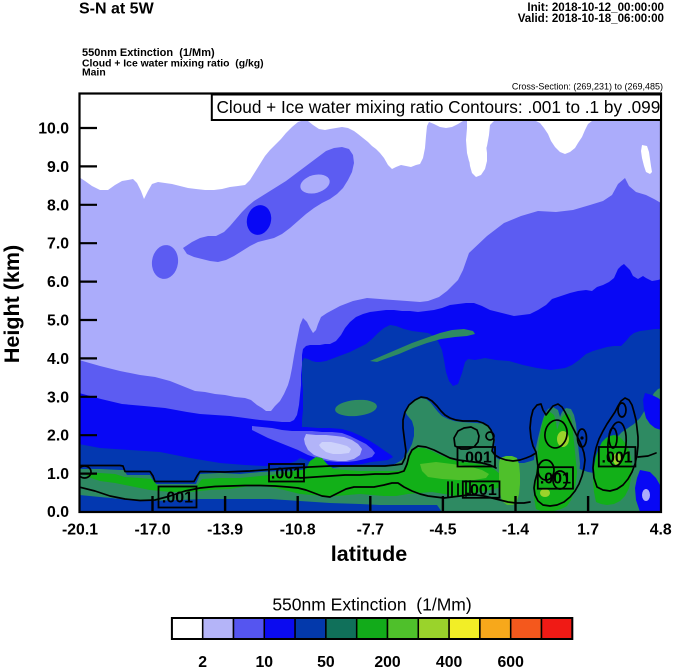 The height and width of the screenshot is (668, 674). Describe the element at coordinates (12, 304) in the screenshot. I see `svg-text: Height (km)` at that location.